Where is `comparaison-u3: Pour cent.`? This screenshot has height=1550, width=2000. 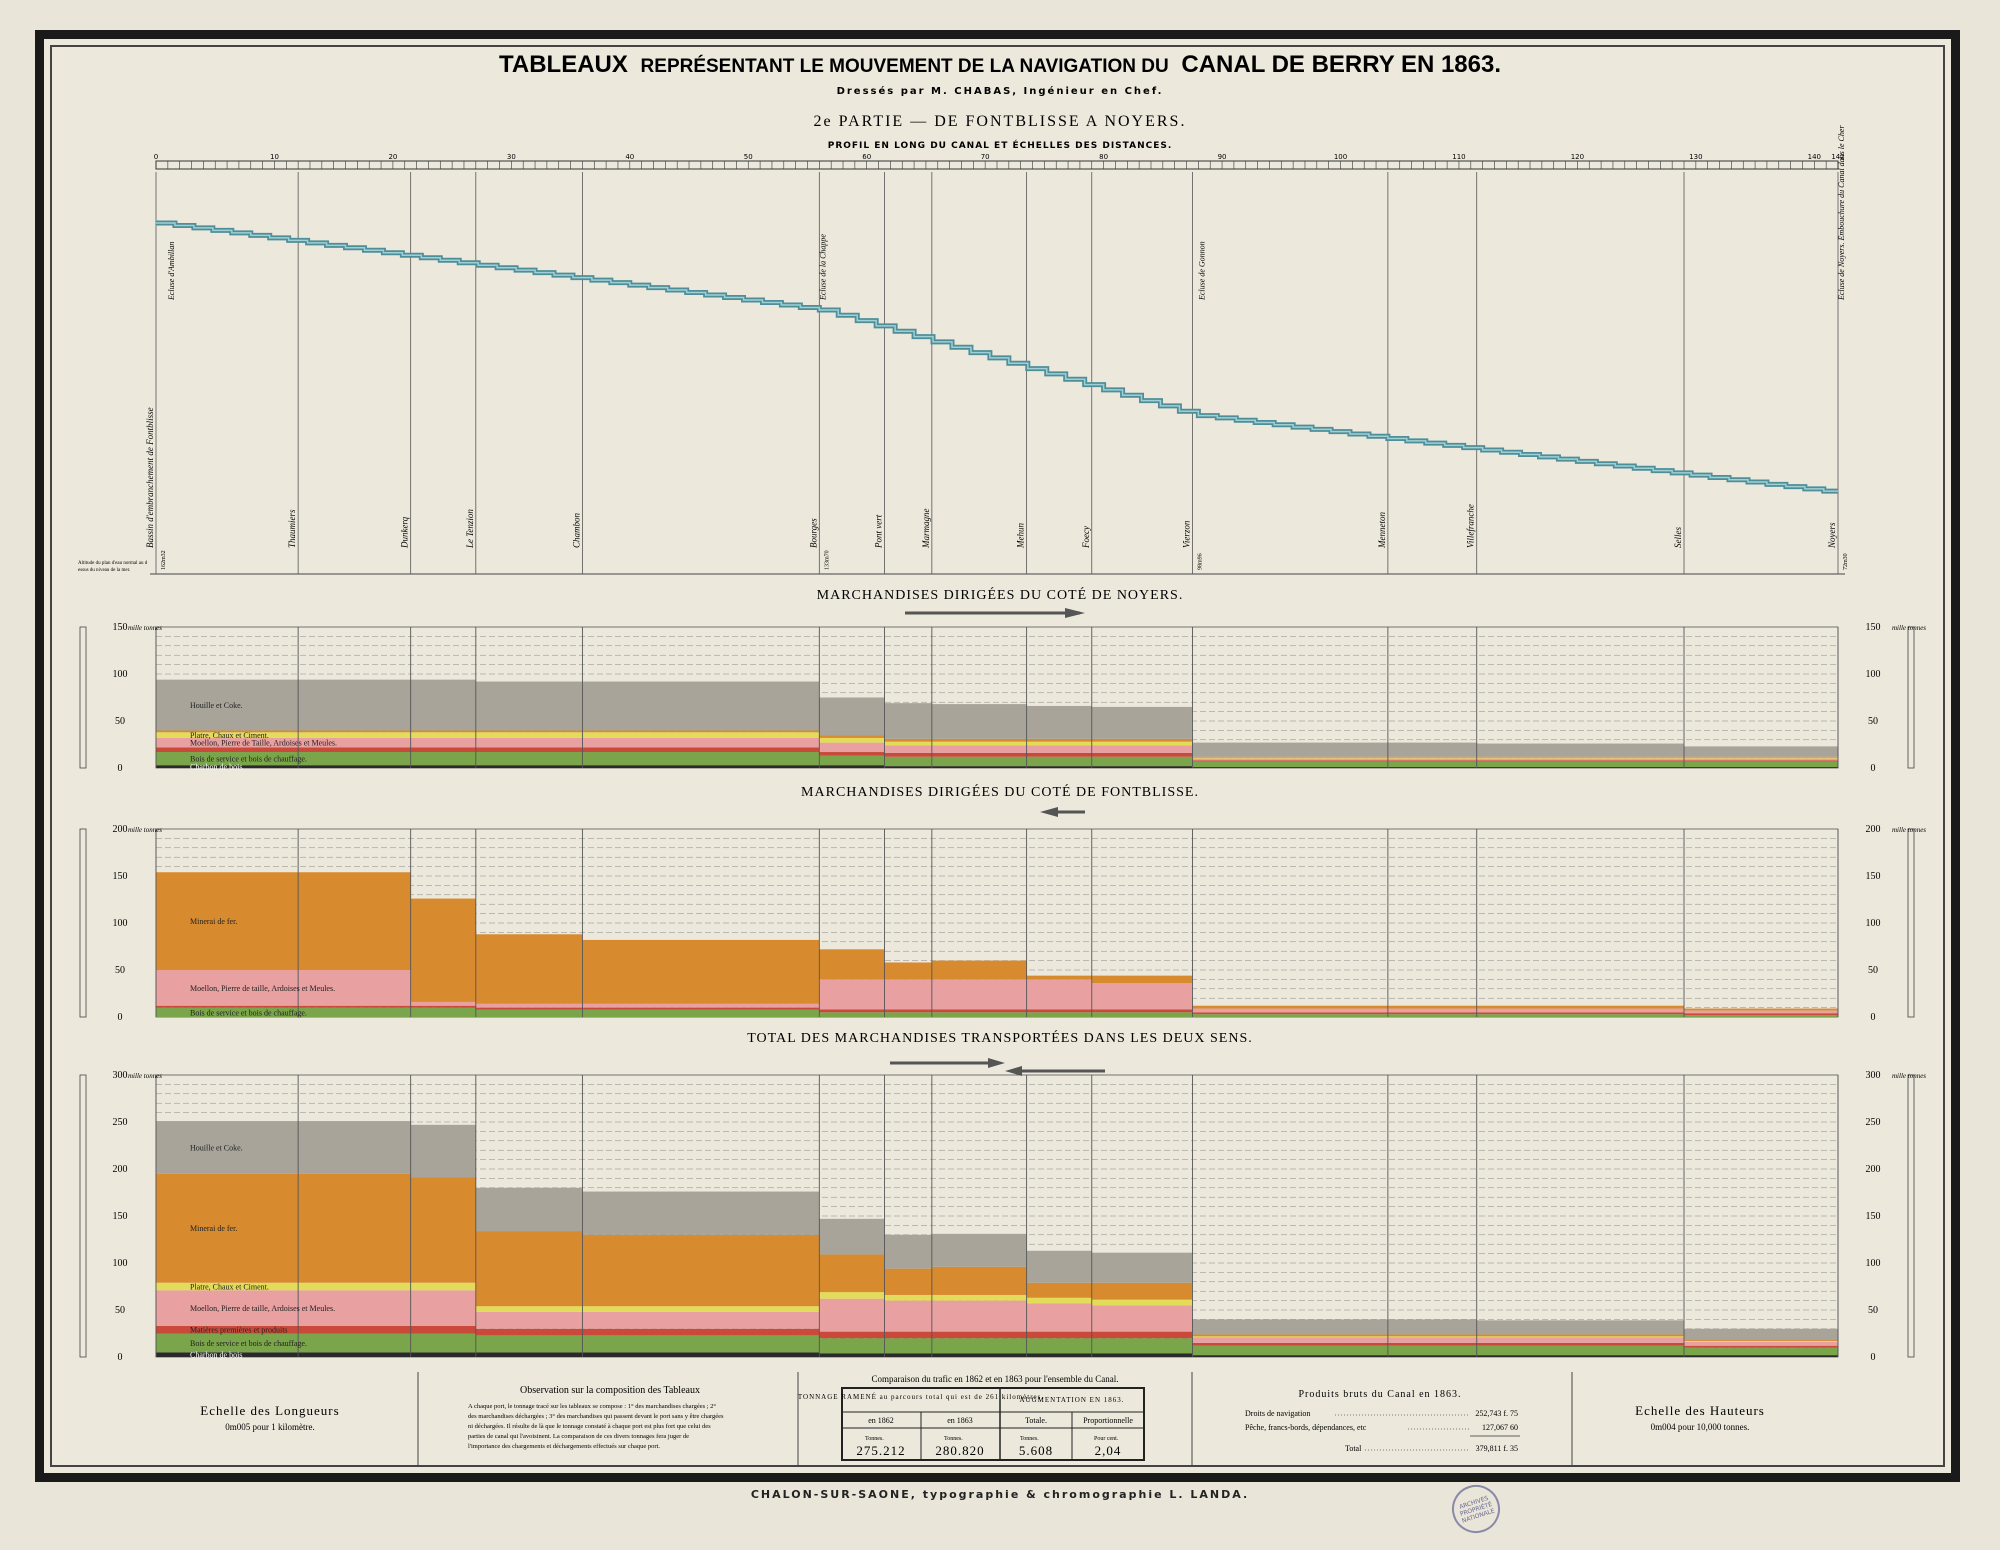
comparaison-u3: Pour cent. is located at coordinates (1106, 1439).